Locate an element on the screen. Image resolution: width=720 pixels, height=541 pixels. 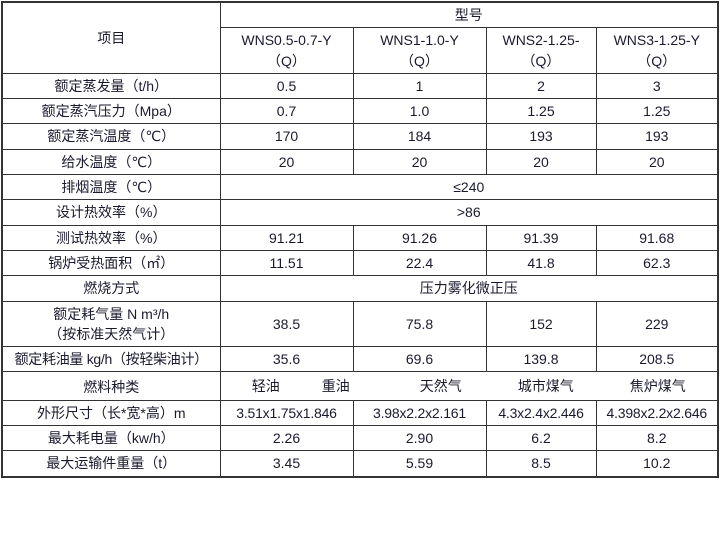
table-row: 锅炉受热面积（㎡） 11.51 22.4 41.8 62.3 is located at coordinates (360, 263).